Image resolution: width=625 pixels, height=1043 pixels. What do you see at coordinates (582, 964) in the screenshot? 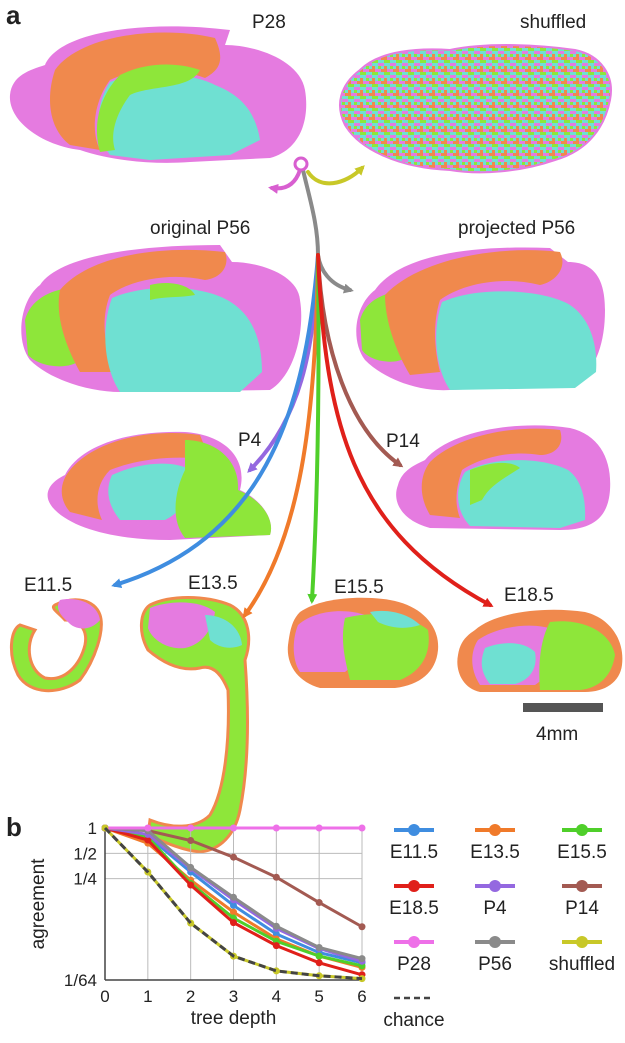
I see `legend-label-shuffled: shuffled` at bounding box center [582, 964].